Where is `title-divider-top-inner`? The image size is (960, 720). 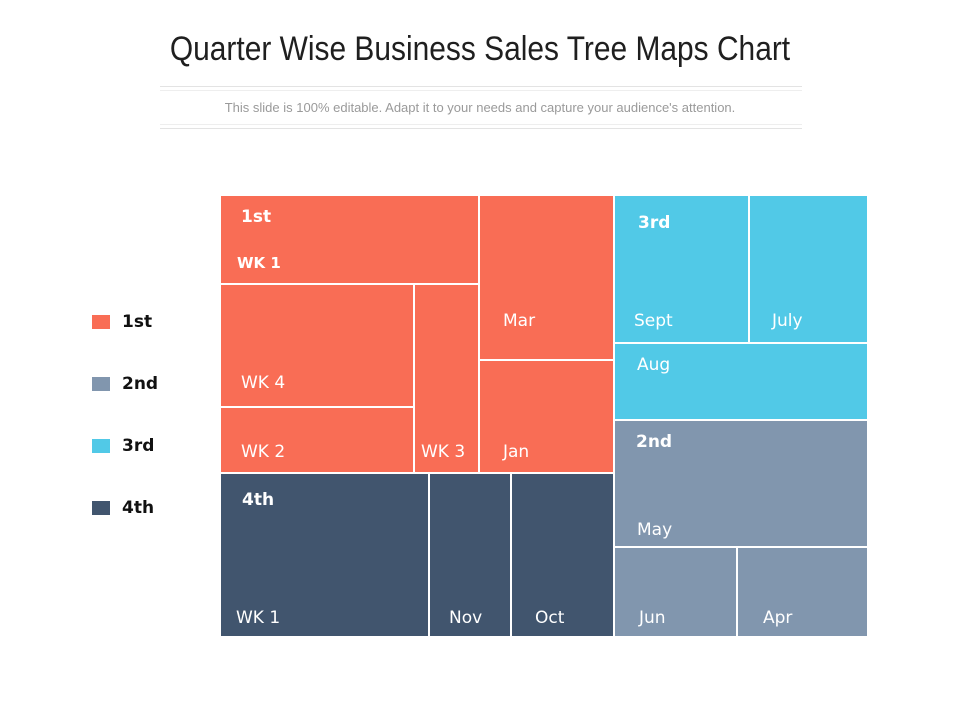 title-divider-top-inner is located at coordinates (481, 90).